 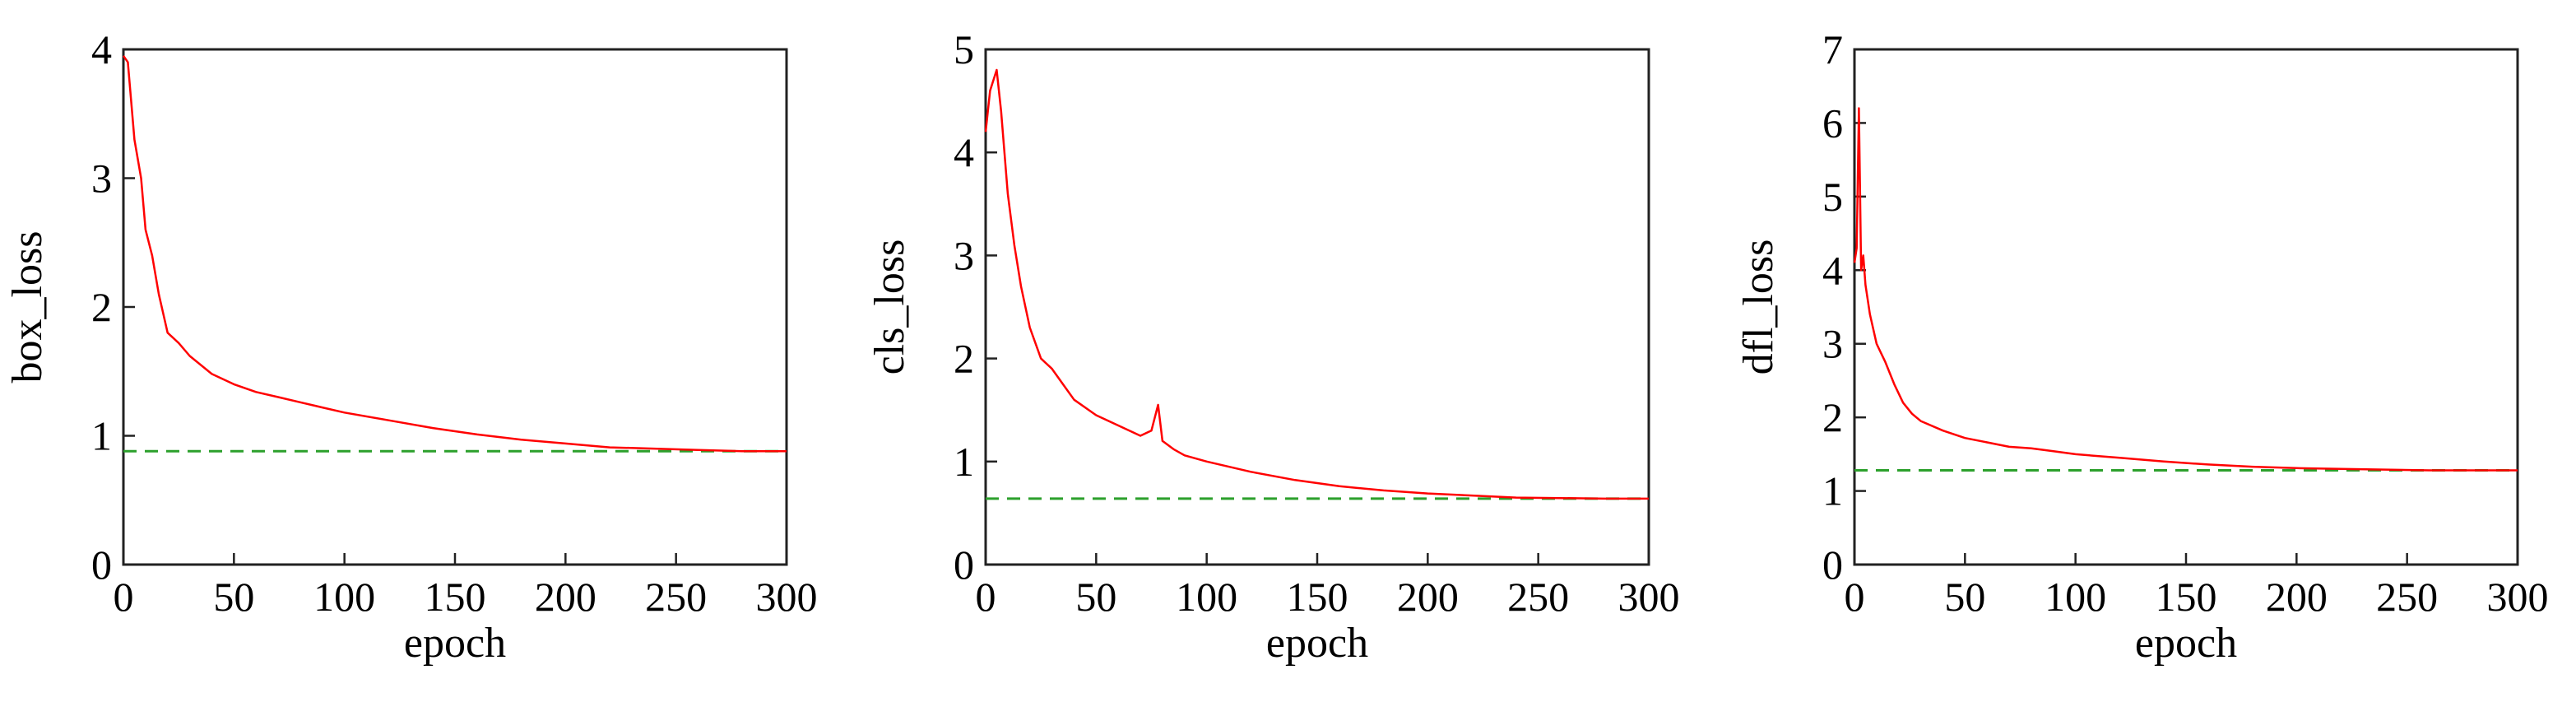 I want to click on y-axis-title: box_loss, so click(x=27, y=307).